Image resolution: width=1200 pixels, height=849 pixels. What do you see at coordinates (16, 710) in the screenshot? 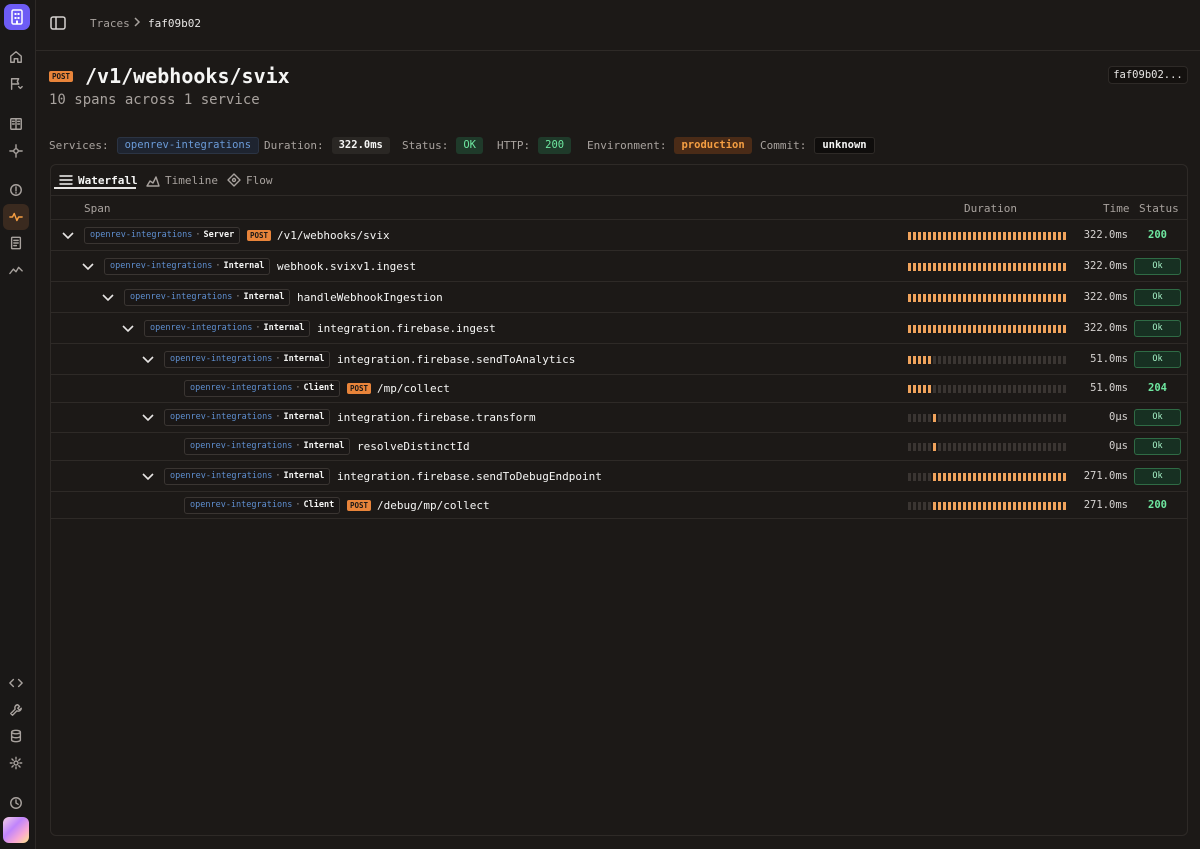
I see `wrench-icon` at bounding box center [16, 710].